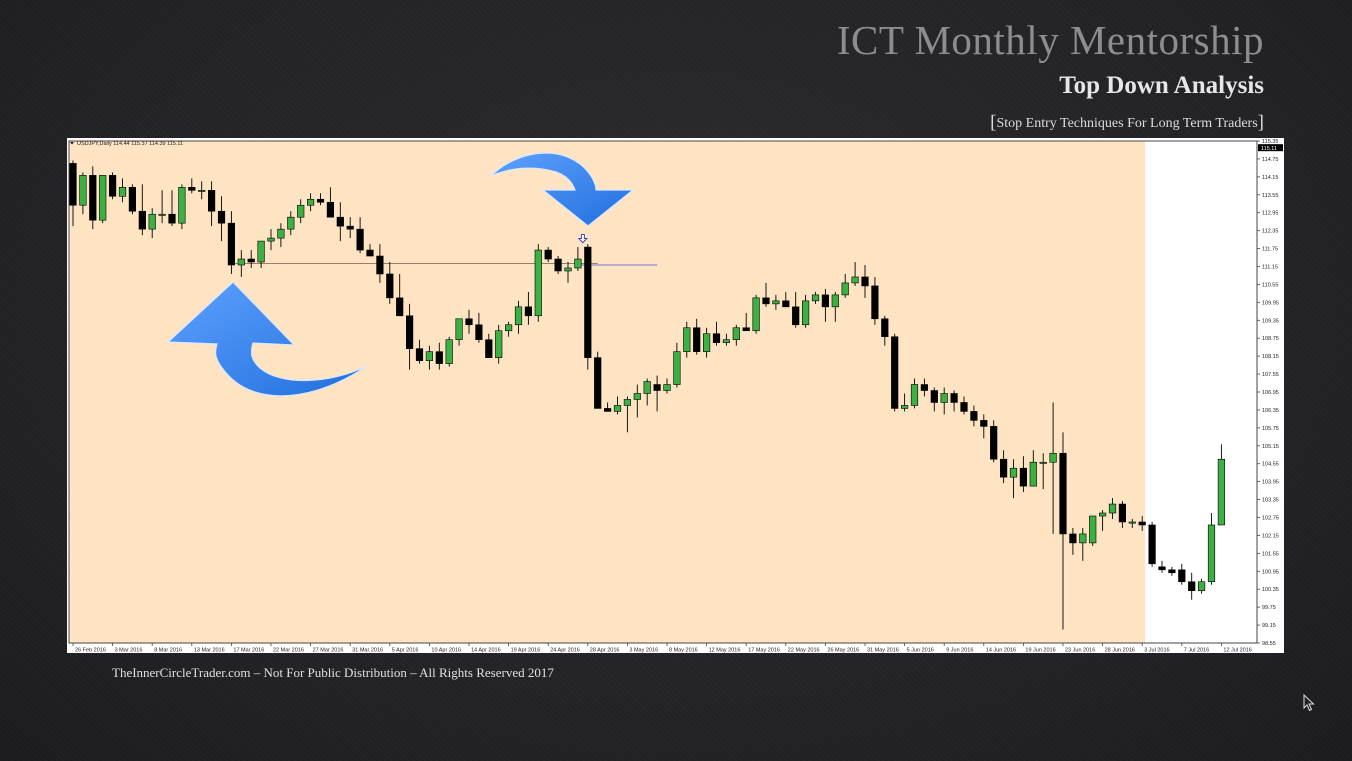 The image size is (1352, 761). Describe the element at coordinates (1270, 411) in the screenshot. I see `price-label: 106.35` at that location.